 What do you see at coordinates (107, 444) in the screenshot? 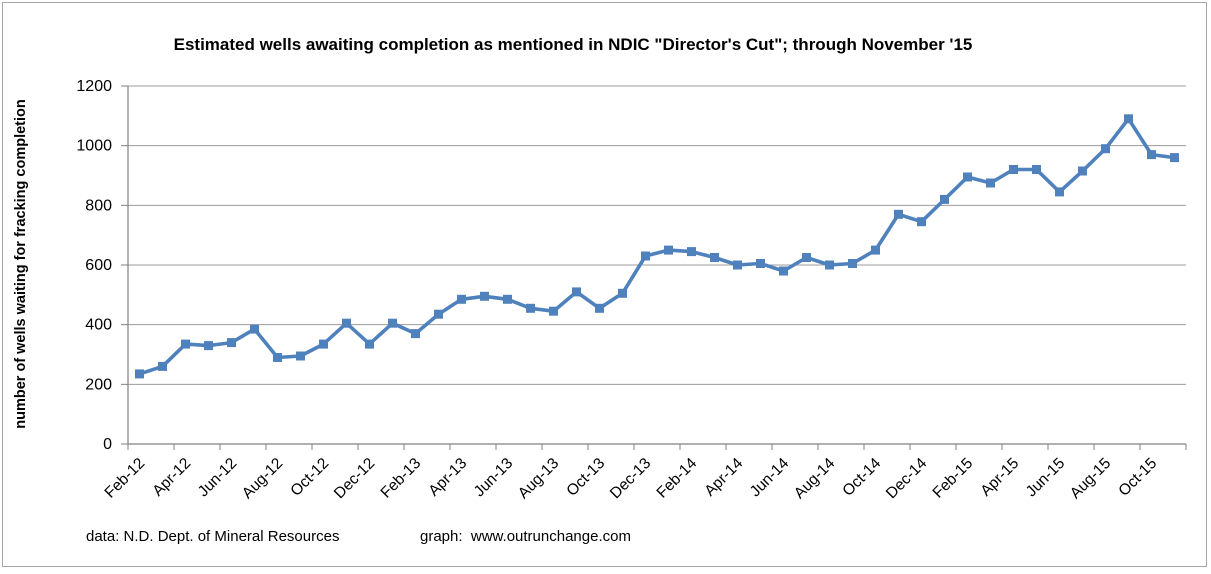
I see `y-tick-label: 0` at bounding box center [107, 444].